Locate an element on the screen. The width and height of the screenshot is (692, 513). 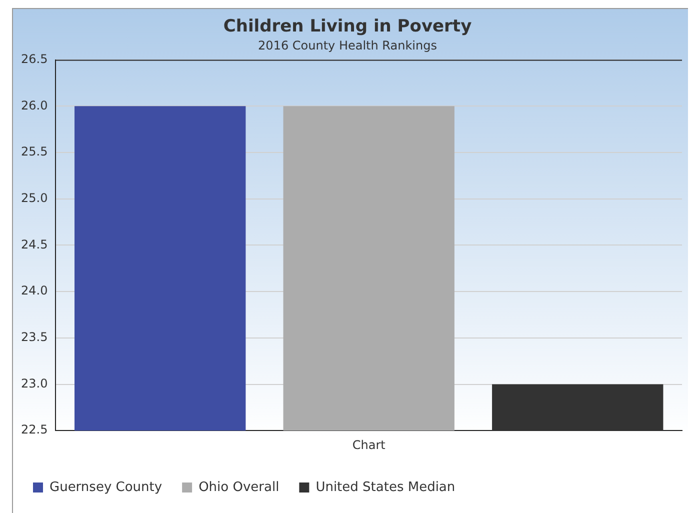
y-tick-label: 23.0 is located at coordinates (34, 383).